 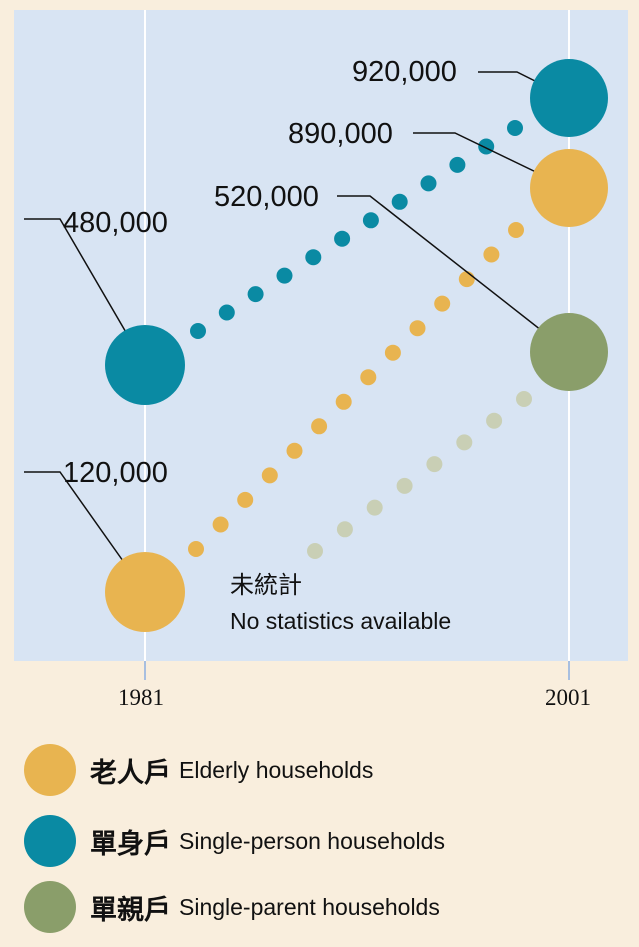 What do you see at coordinates (145, 365) in the screenshot?
I see `single-person-1981-point` at bounding box center [145, 365].